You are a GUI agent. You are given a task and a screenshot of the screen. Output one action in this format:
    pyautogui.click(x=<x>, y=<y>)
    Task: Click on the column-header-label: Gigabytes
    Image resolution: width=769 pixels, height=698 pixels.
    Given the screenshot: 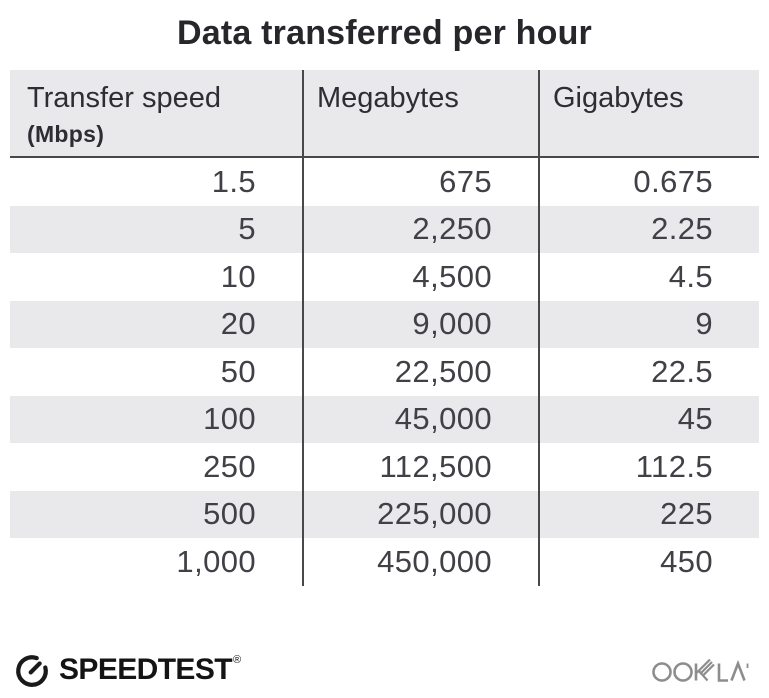 What is the action you would take?
    pyautogui.click(x=618, y=98)
    